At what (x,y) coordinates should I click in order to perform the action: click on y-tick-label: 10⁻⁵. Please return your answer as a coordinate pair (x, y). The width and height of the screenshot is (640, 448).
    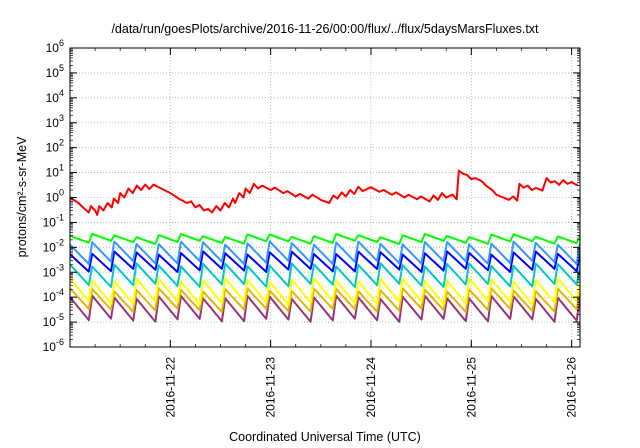
    Looking at the image, I should click on (53, 320).